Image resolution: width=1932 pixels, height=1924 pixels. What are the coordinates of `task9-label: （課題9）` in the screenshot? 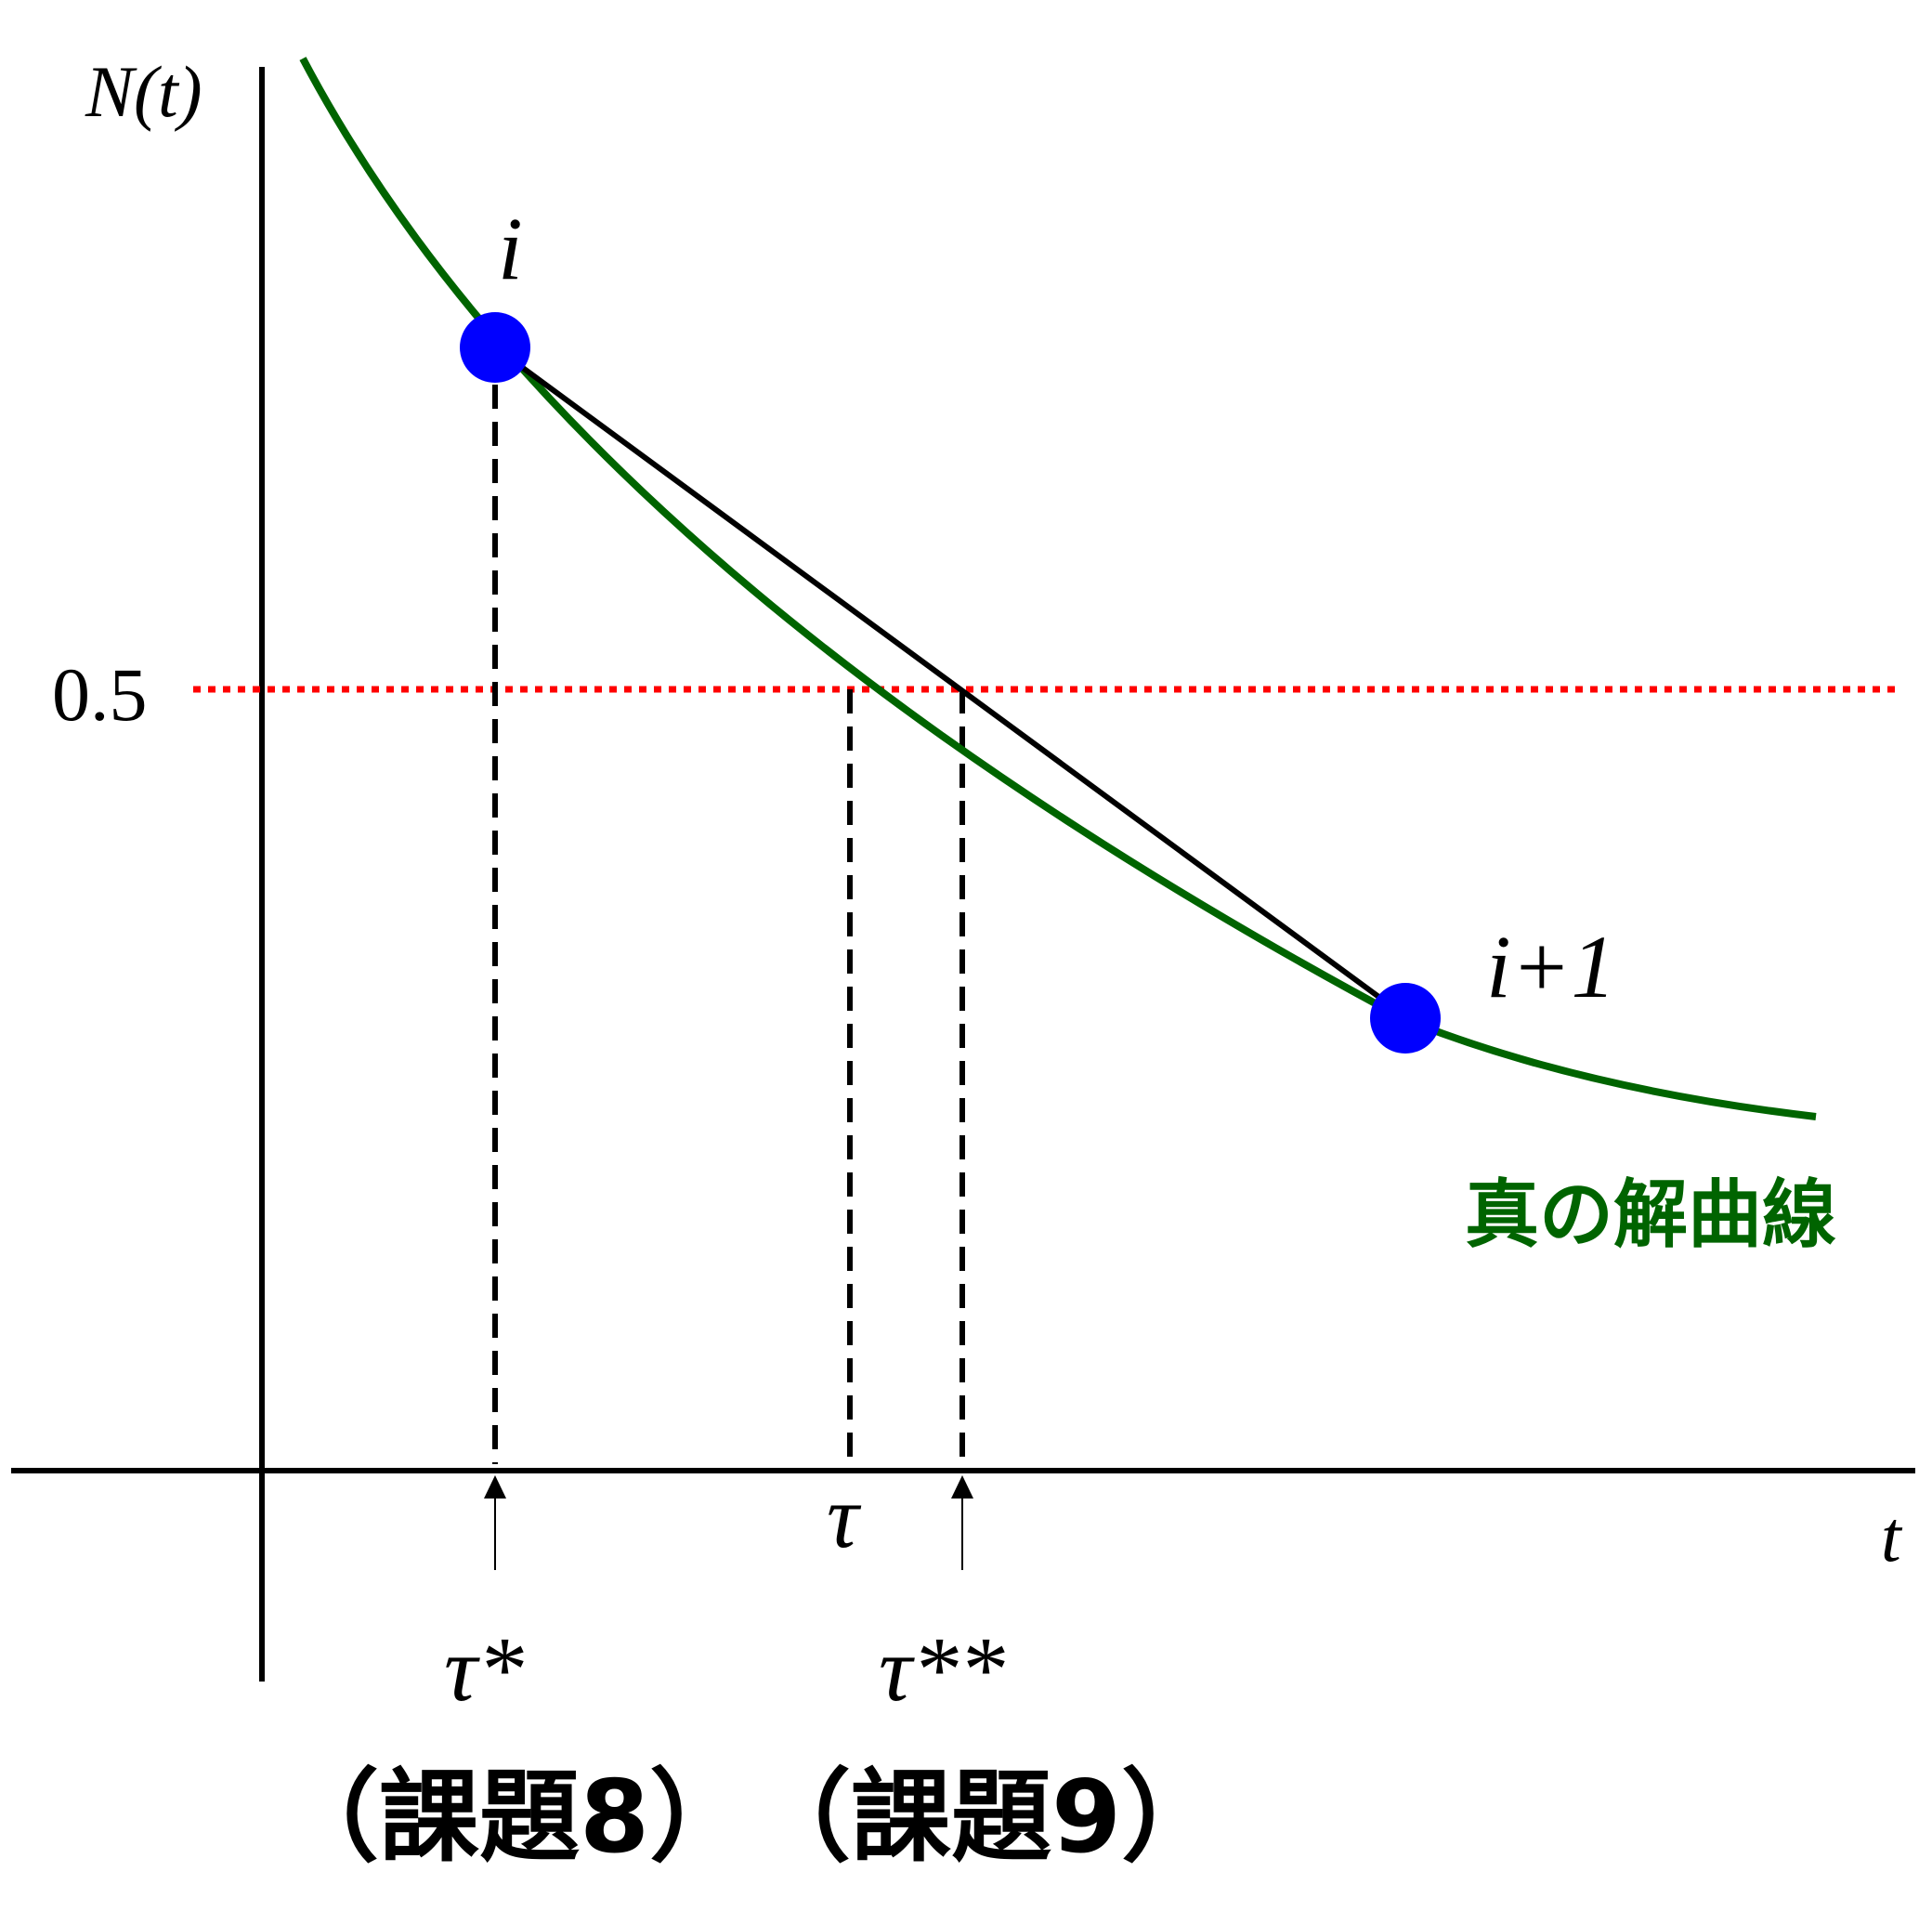 It's located at (986, 1818).